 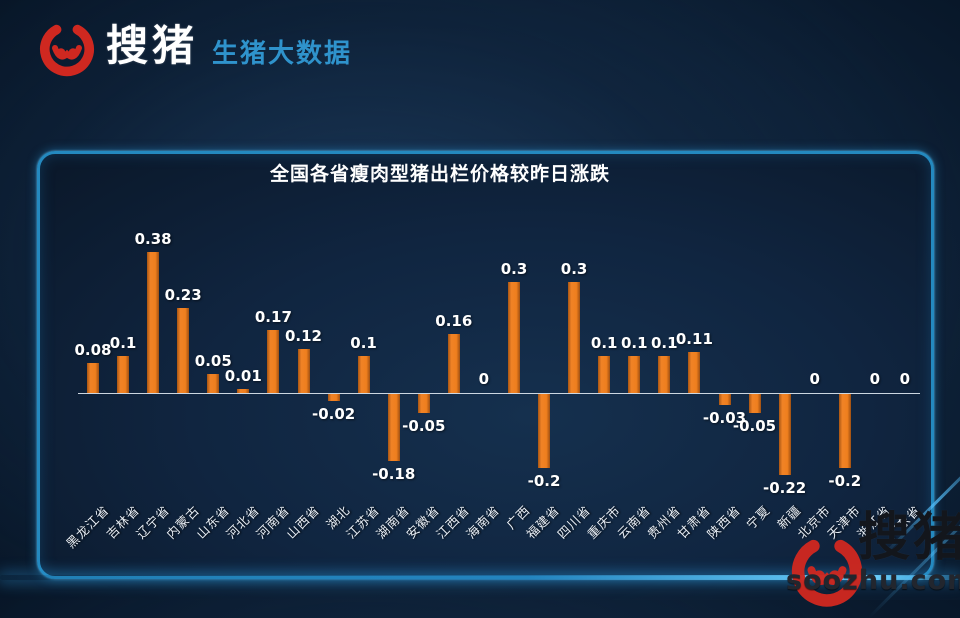 What do you see at coordinates (93, 350) in the screenshot?
I see `value-label-0: 0.08` at bounding box center [93, 350].